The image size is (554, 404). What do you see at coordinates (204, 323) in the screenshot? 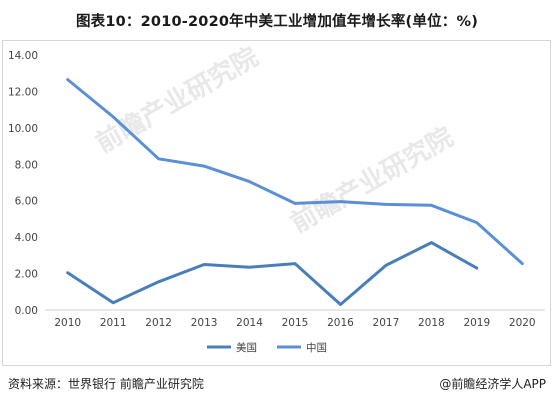
I see `x-tick-label: 2013` at bounding box center [204, 323].